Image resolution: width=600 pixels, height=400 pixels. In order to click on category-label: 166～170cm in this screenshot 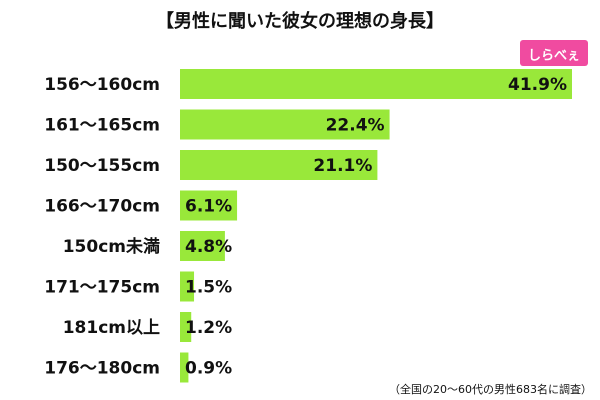, I will do `click(102, 207)`.